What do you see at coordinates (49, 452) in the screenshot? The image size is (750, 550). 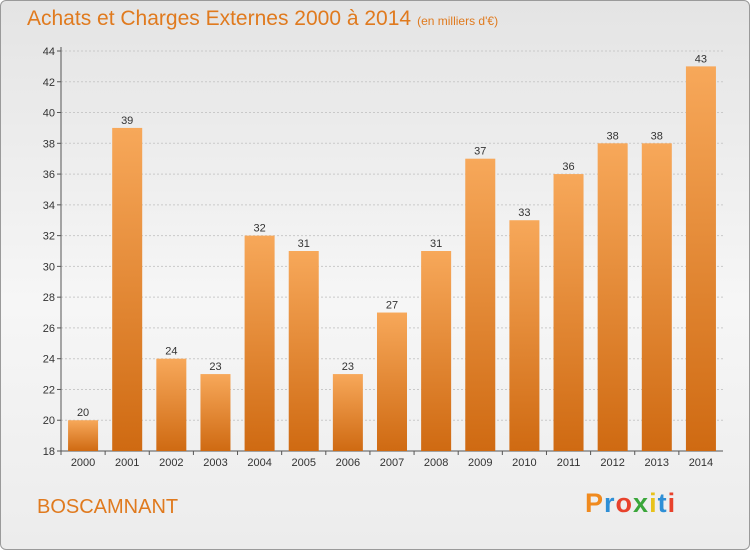 I see `y-tick-label: 18` at bounding box center [49, 452].